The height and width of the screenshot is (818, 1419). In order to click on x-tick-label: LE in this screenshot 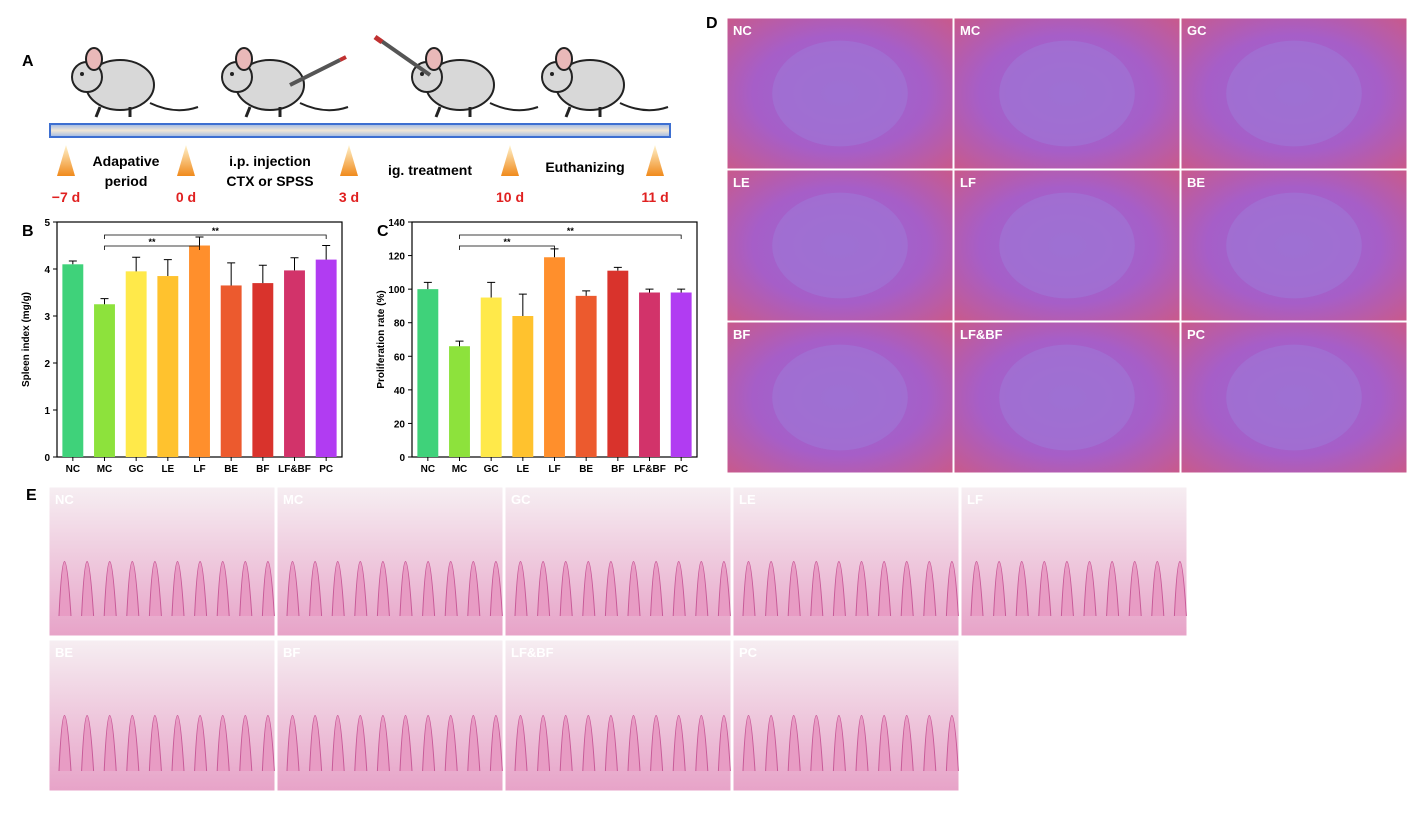, I will do `click(167, 469)`.